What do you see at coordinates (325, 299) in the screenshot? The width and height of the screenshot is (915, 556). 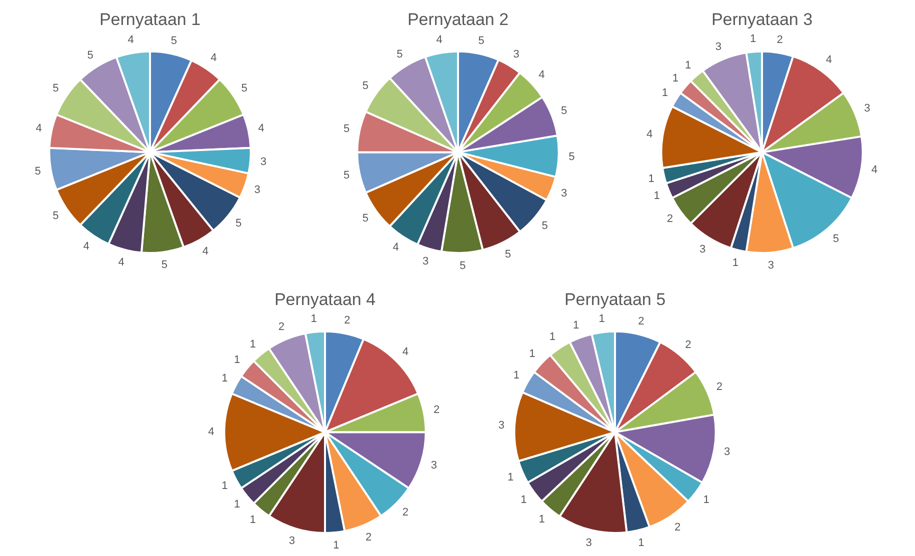 I see `chart-title: Pernyataan 4` at bounding box center [325, 299].